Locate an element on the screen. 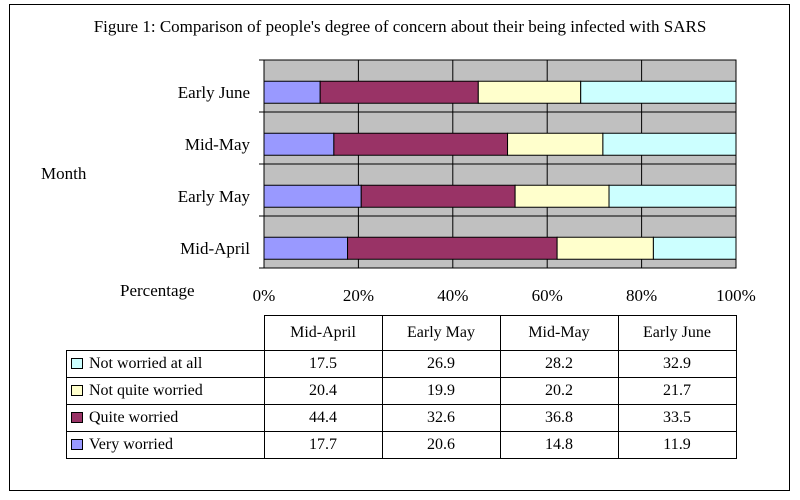  table-cell: 20.4 is located at coordinates (323, 391).